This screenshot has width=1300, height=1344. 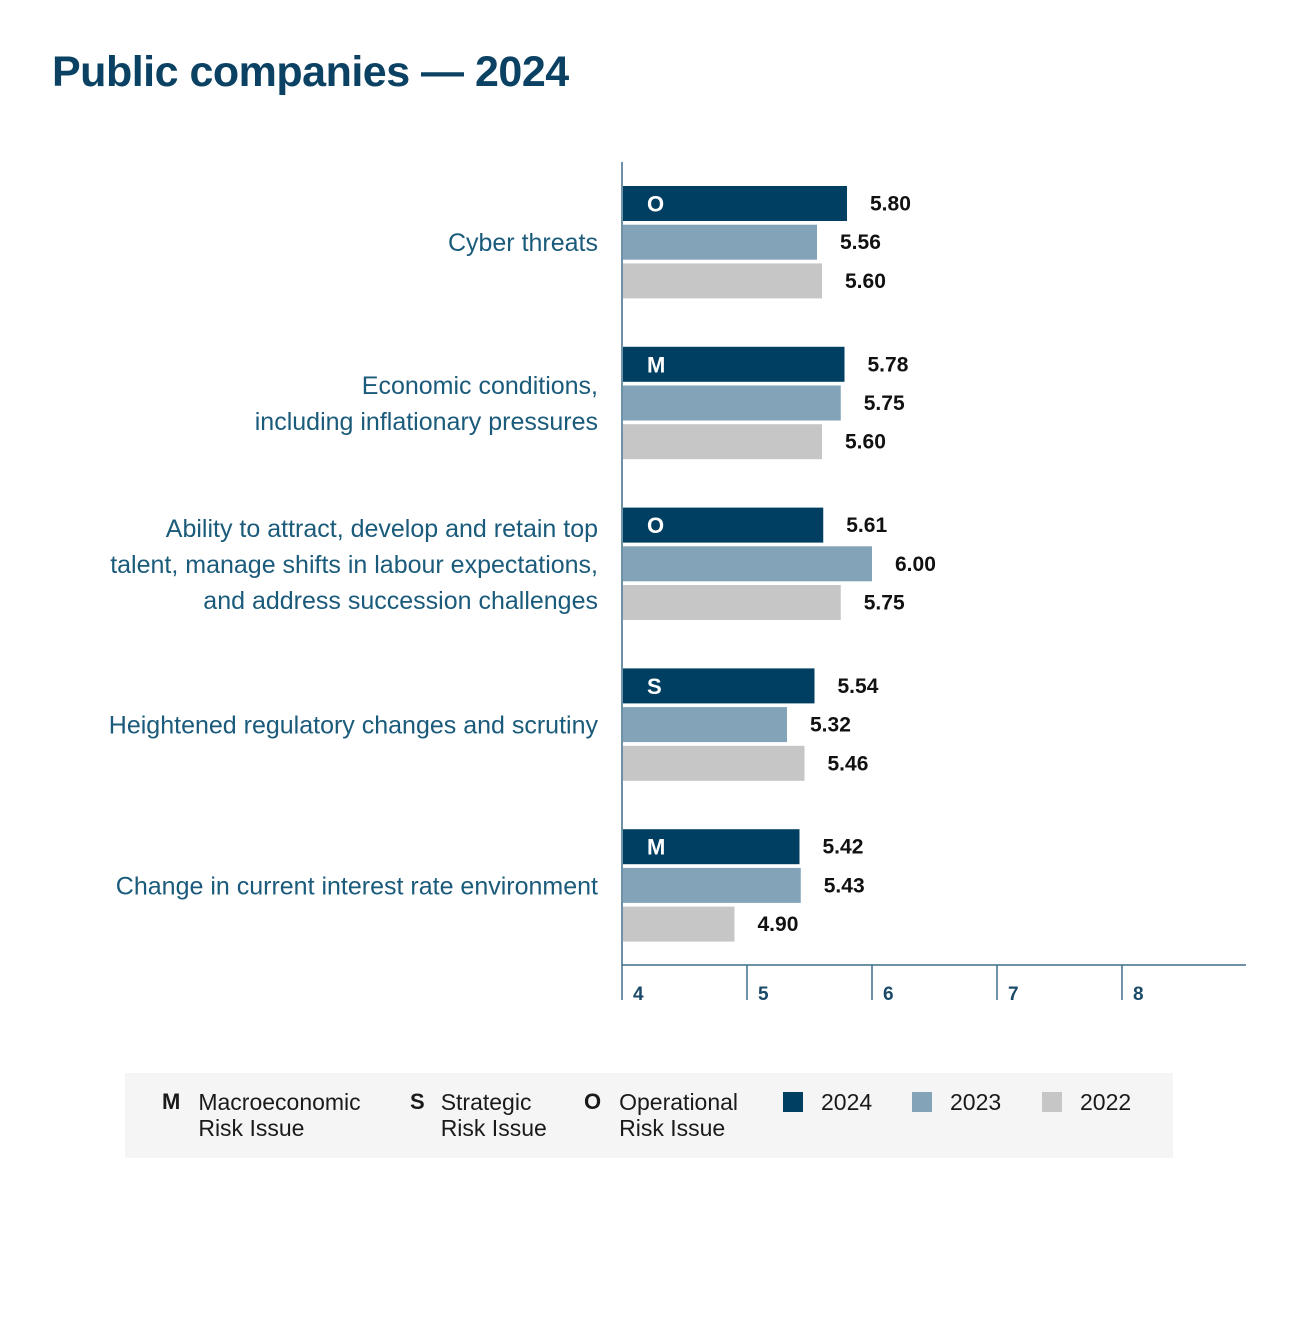 What do you see at coordinates (847, 1102) in the screenshot?
I see `legend-label-2024: 2024` at bounding box center [847, 1102].